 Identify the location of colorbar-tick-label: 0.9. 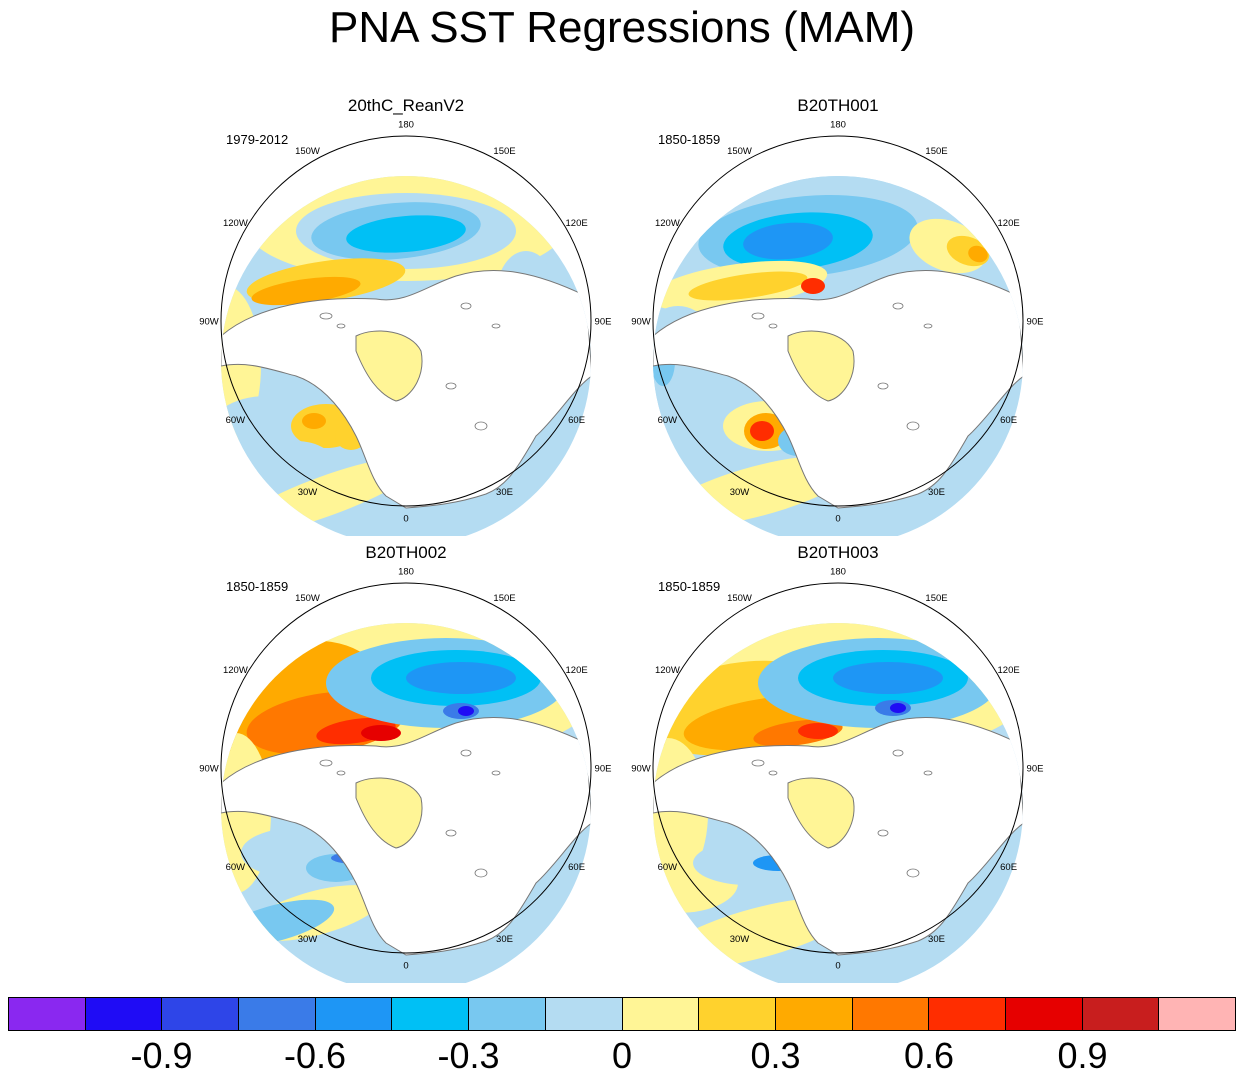
(1082, 1055).